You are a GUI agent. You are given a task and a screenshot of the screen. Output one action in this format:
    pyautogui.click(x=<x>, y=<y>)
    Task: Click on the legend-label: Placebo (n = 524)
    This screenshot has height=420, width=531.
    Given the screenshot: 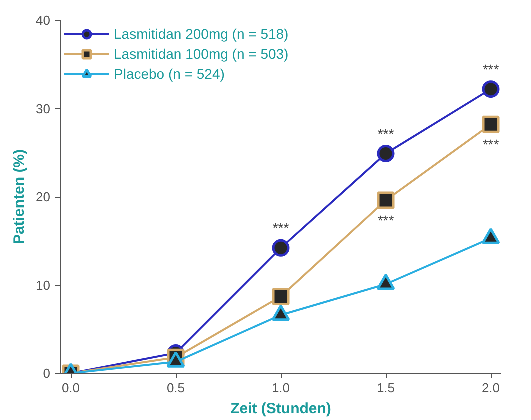 What is the action you would take?
    pyautogui.click(x=169, y=74)
    